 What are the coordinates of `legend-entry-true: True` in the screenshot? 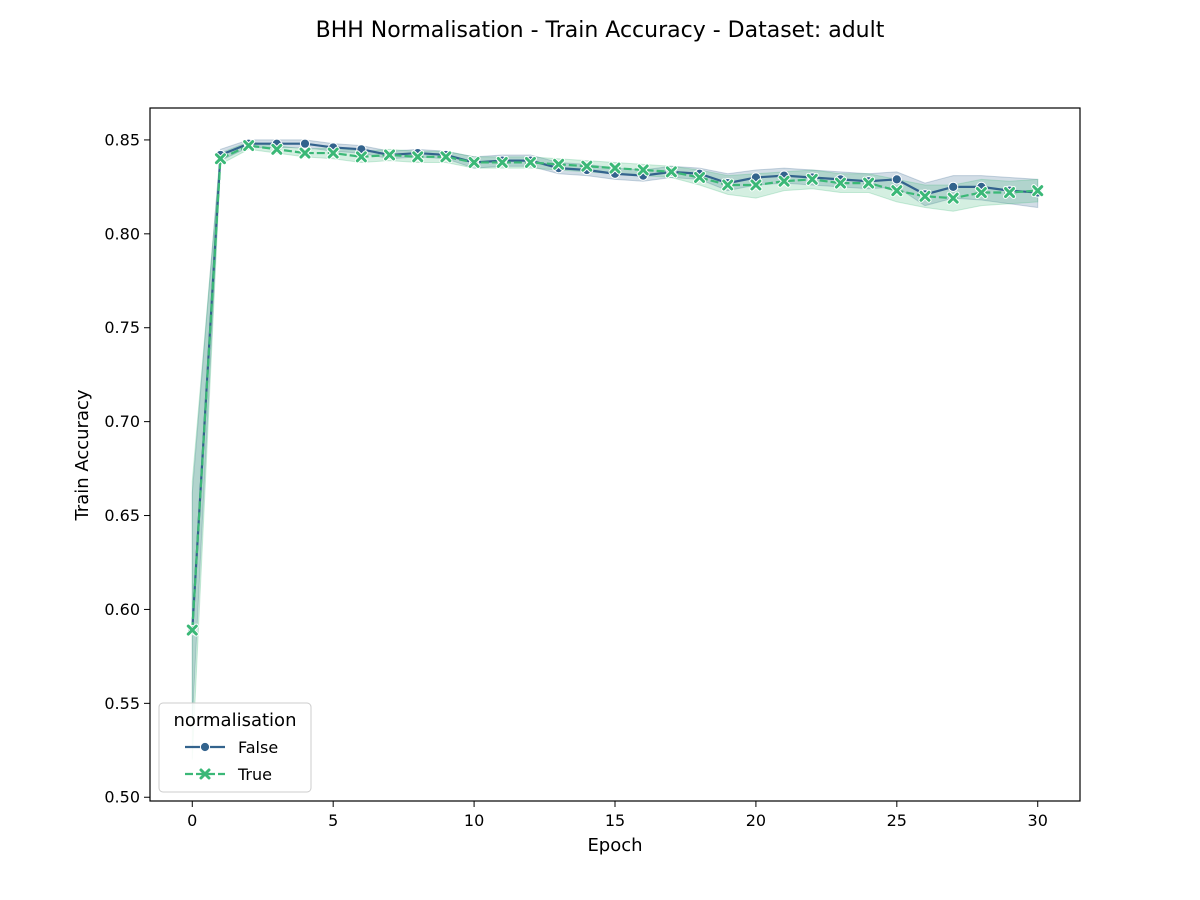 It's located at (228, 774).